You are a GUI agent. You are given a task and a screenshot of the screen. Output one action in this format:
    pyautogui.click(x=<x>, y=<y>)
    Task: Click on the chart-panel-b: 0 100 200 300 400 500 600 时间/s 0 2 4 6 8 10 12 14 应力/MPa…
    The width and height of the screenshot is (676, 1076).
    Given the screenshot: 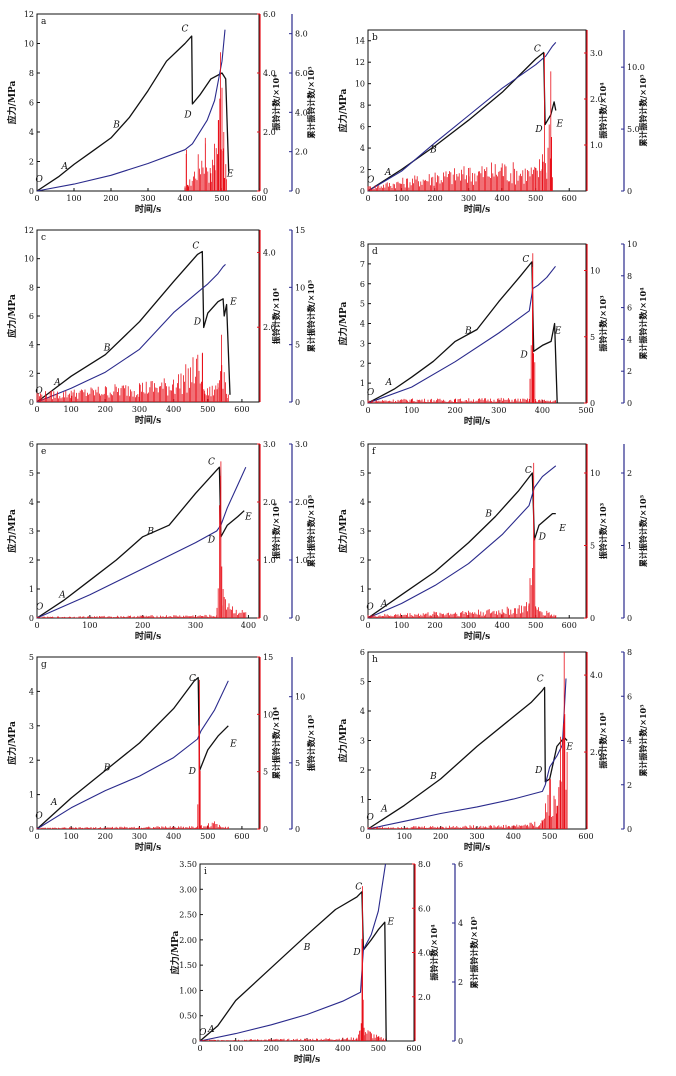 What is the action you would take?
    pyautogui.click(x=492, y=122)
    